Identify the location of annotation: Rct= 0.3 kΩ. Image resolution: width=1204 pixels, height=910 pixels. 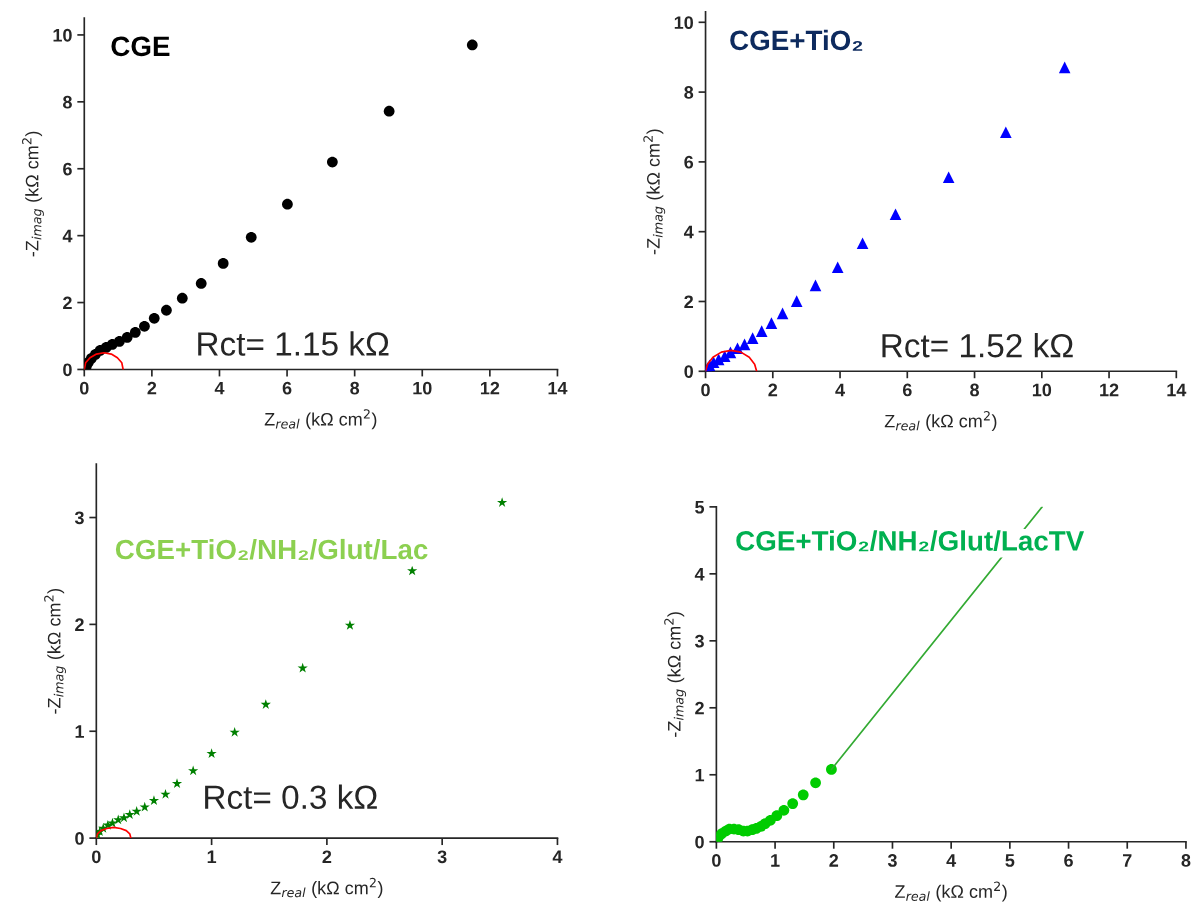
(291, 797).